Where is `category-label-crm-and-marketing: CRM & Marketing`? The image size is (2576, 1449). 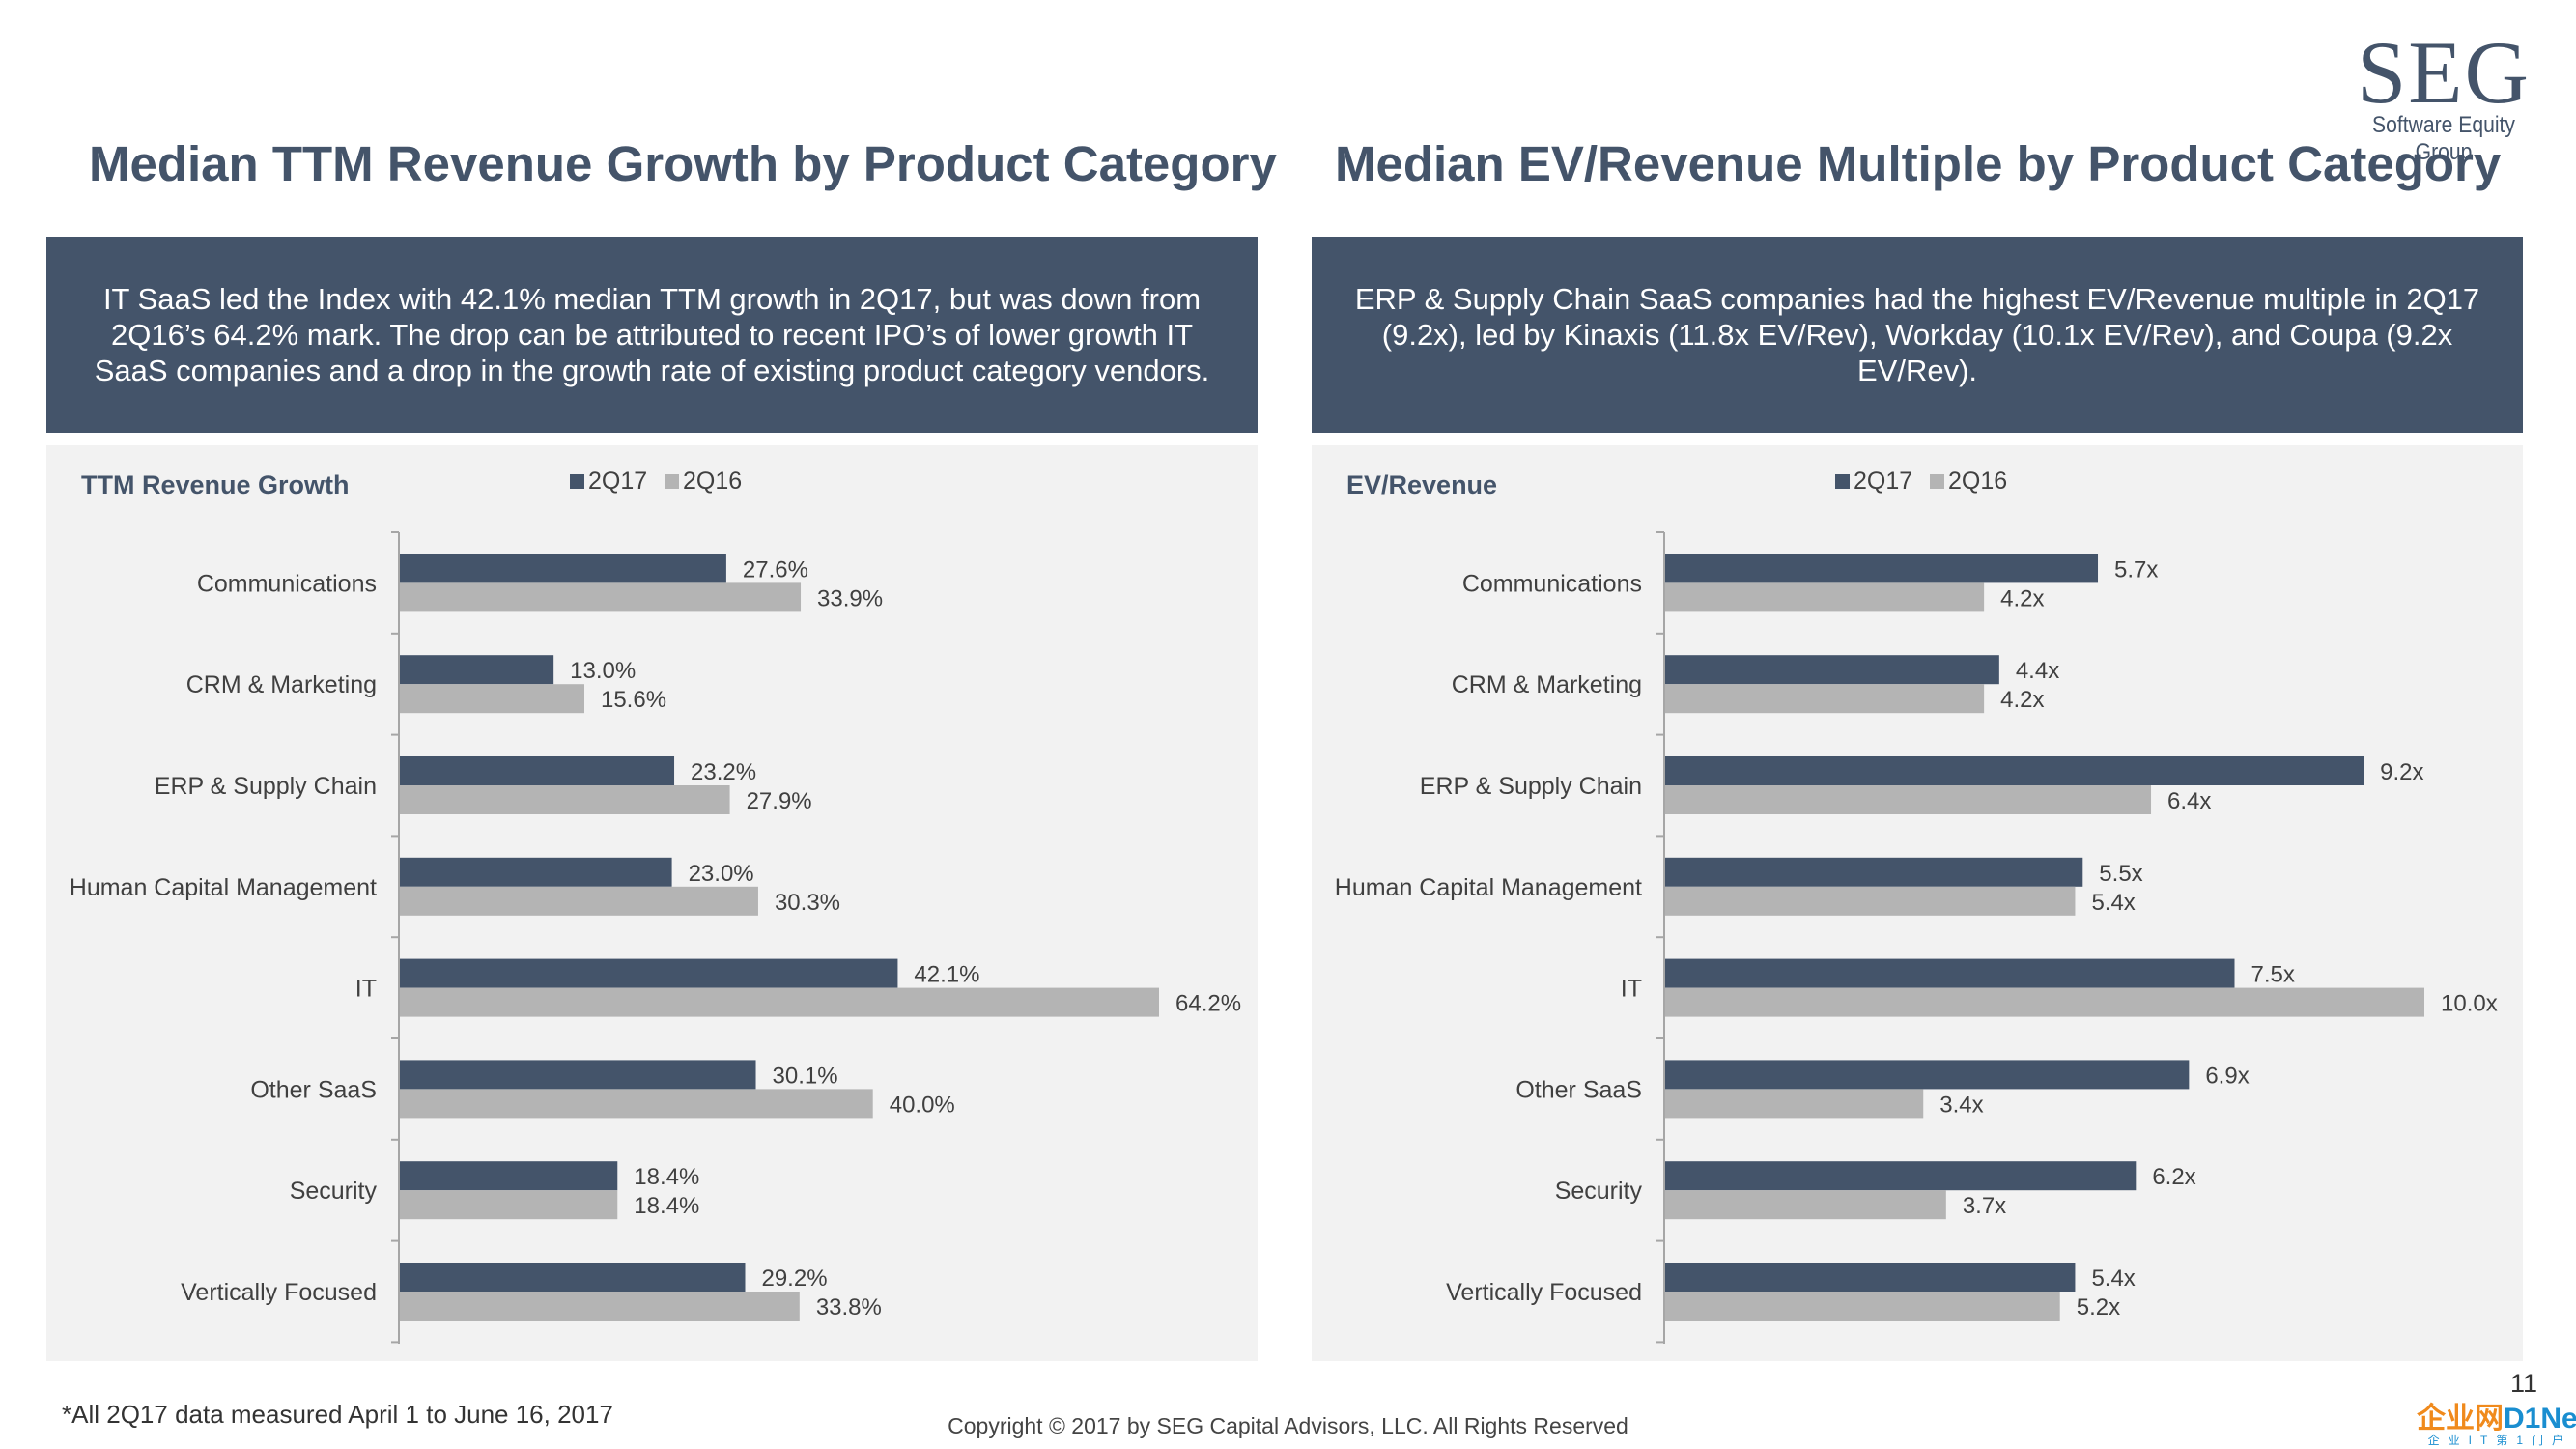 category-label-crm-and-marketing: CRM & Marketing is located at coordinates (281, 684).